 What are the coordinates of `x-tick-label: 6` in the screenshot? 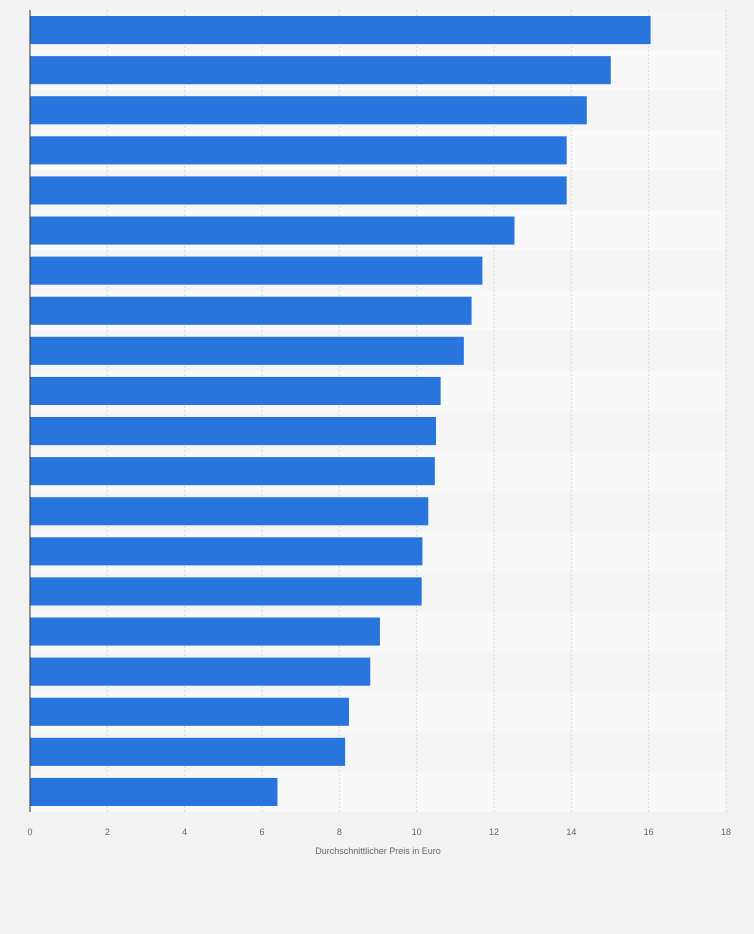 It's located at (261, 832).